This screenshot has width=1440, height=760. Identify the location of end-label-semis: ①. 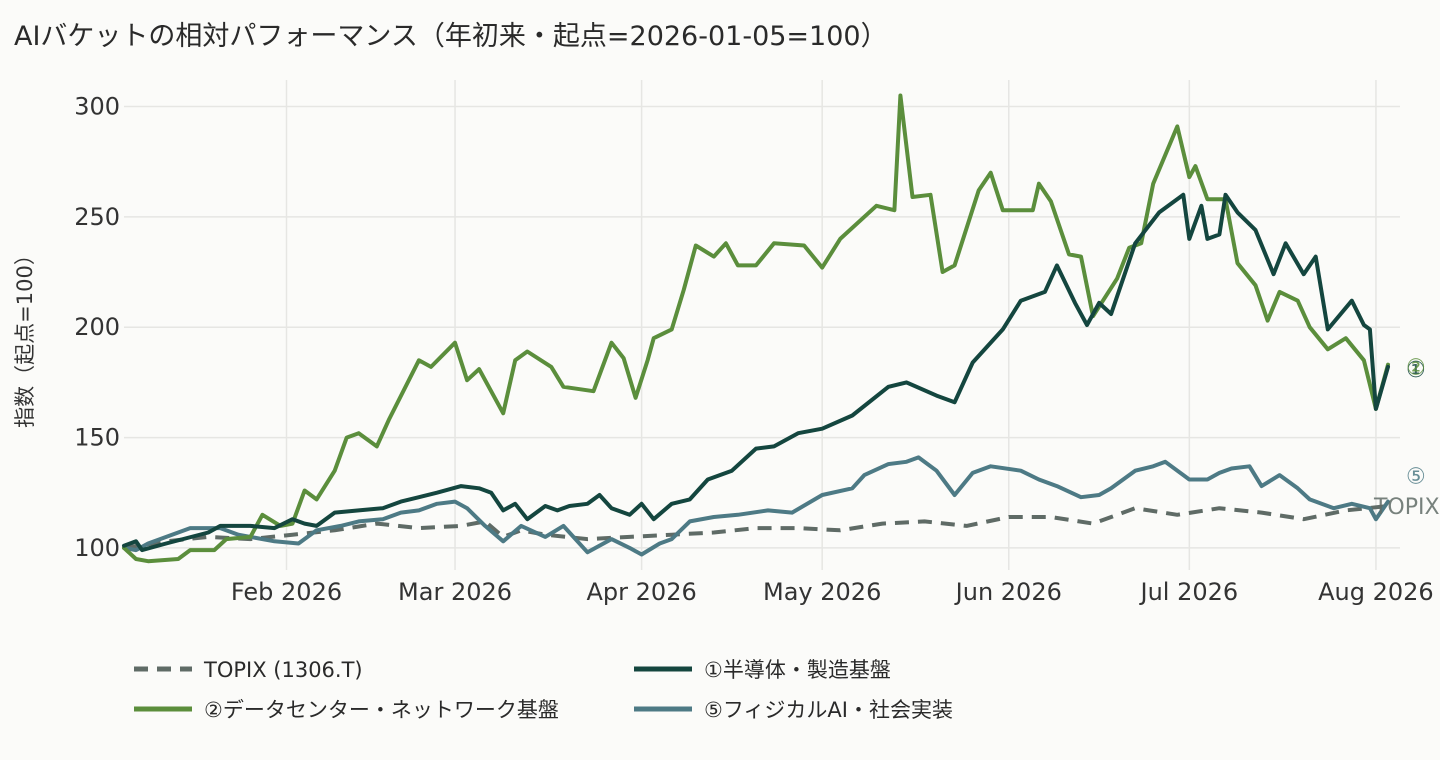
(1416, 370).